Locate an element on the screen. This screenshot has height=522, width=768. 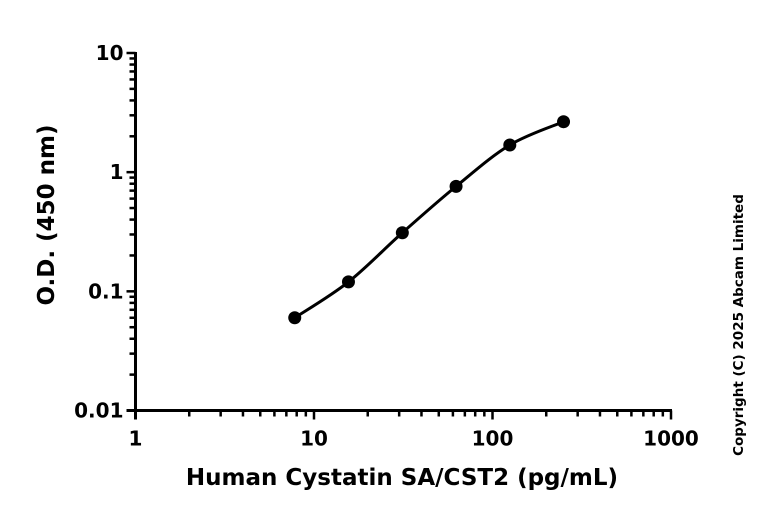
y-tick-label: 1 is located at coordinates (117, 172).